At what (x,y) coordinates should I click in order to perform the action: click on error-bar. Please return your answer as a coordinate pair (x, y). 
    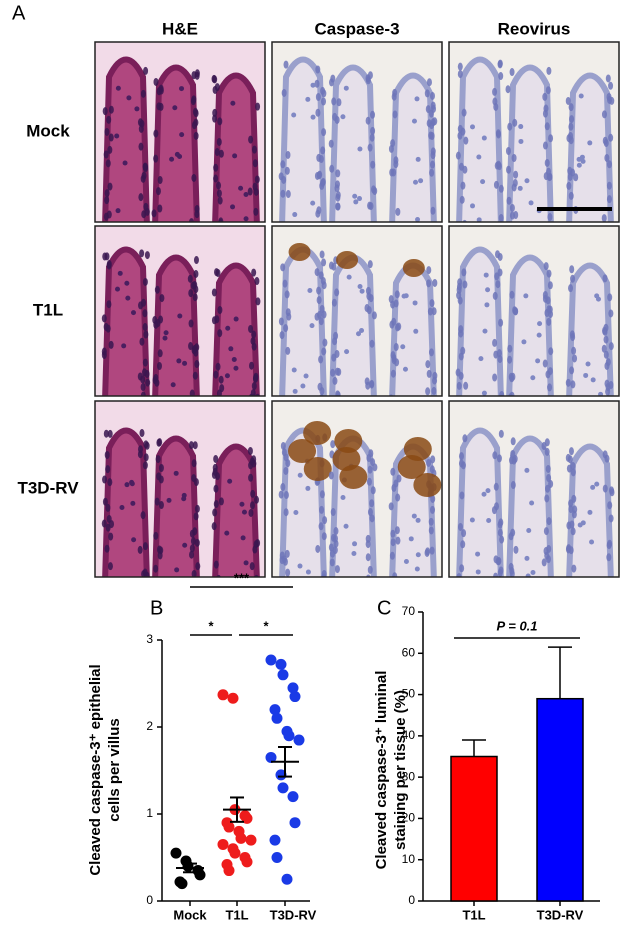
    Looking at the image, I should click on (285, 762).